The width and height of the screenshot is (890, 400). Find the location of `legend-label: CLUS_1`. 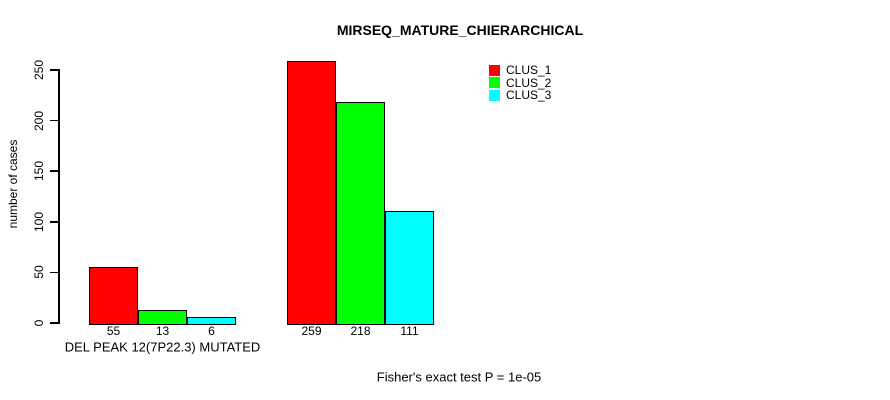

legend-label: CLUS_1 is located at coordinates (529, 70).